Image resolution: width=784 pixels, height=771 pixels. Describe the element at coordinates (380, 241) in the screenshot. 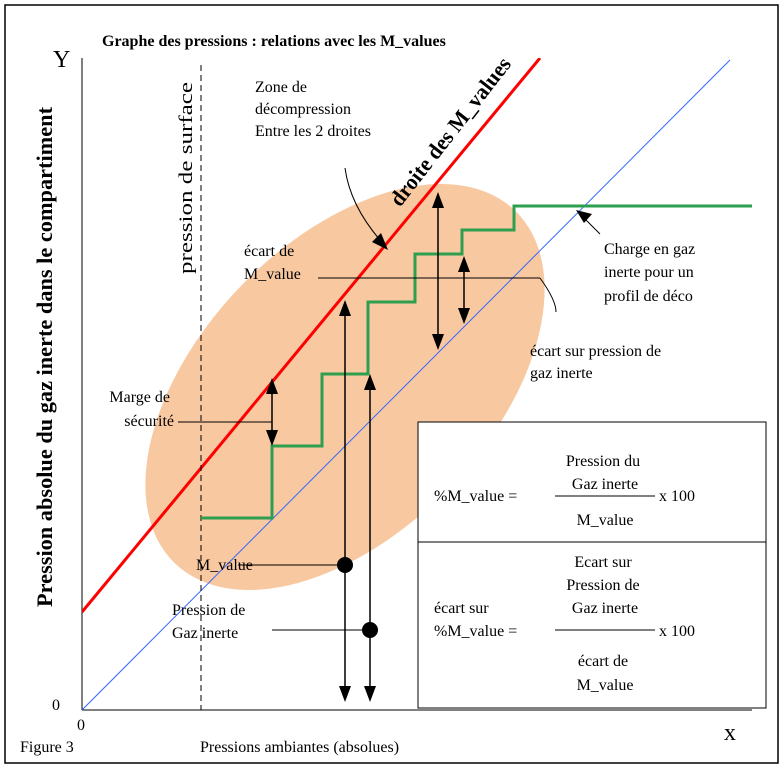

I see `zone-arrowhead` at that location.